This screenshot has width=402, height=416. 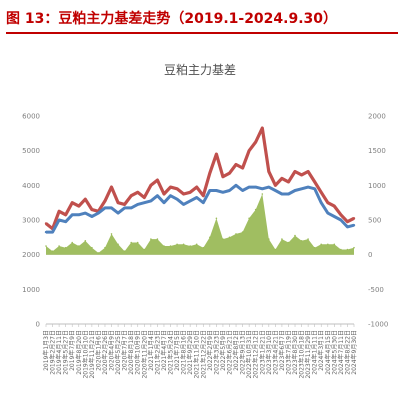 I want to click on x-tick-label: 2022年6月21日, so click(x=229, y=352).